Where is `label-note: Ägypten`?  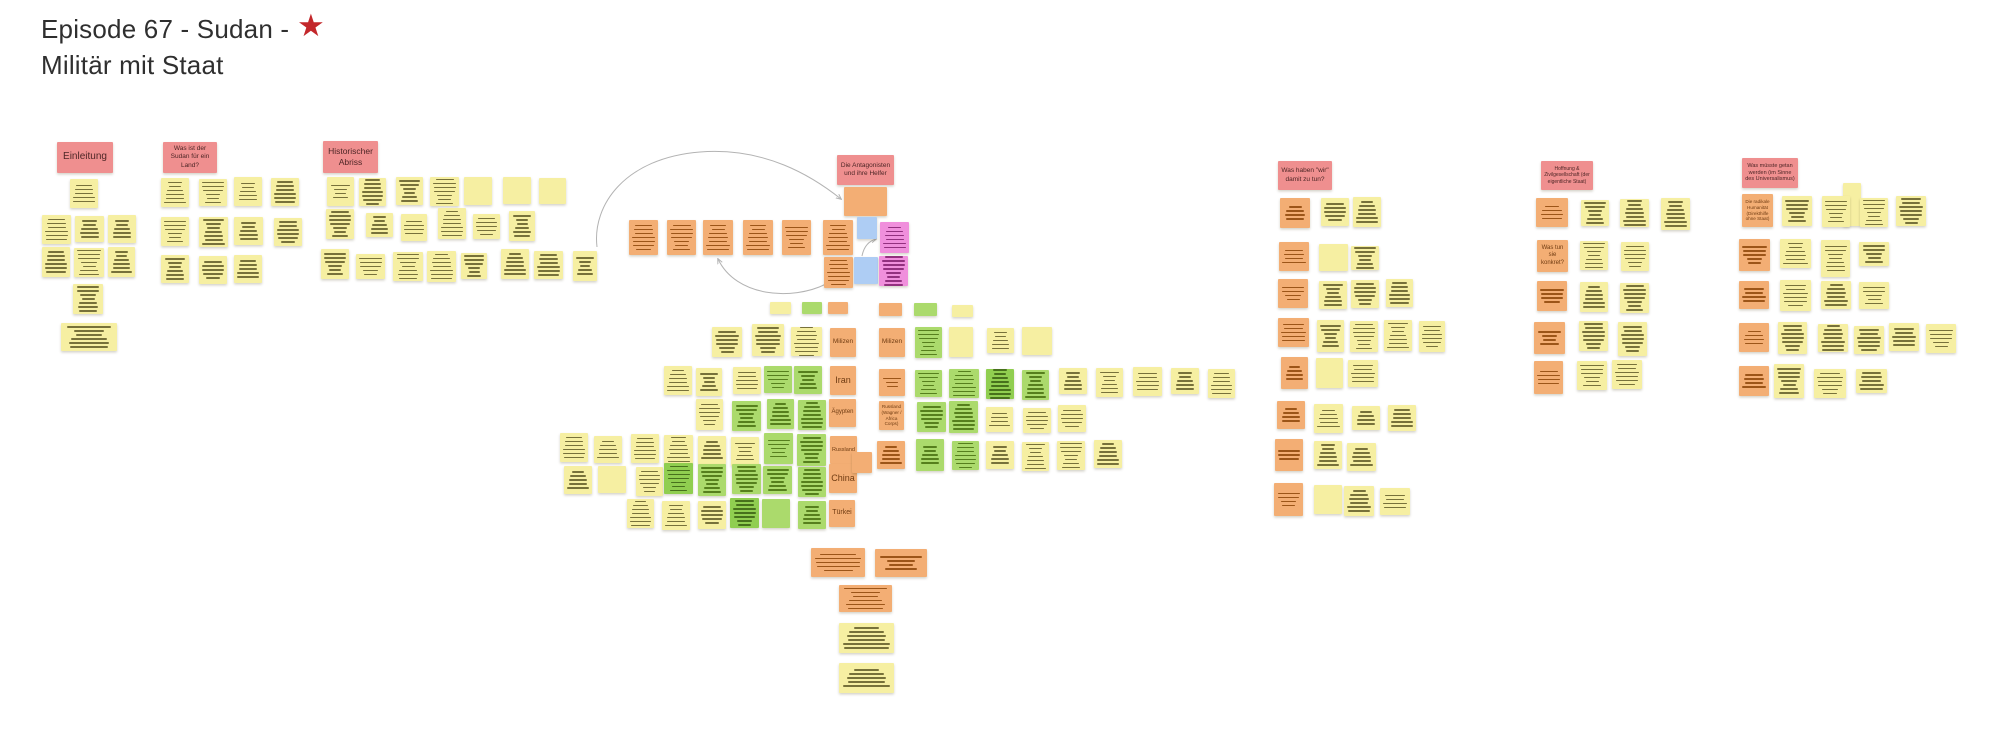
label-note: Ägypten is located at coordinates (842, 413).